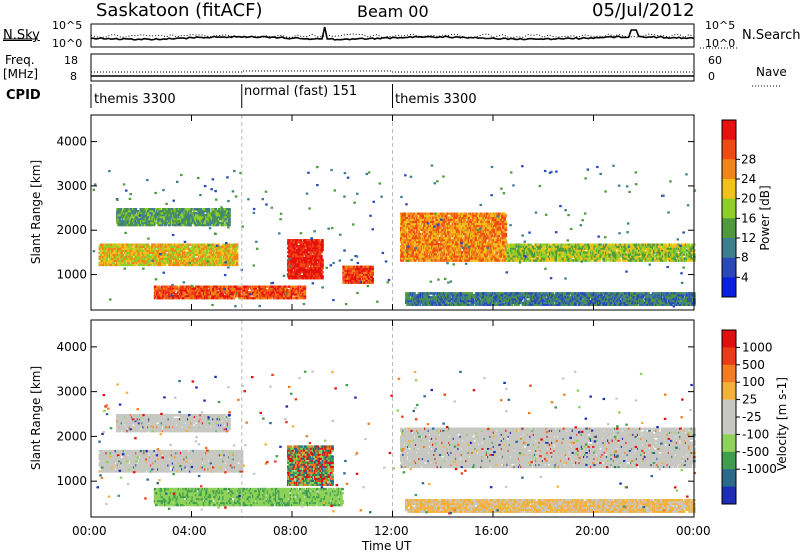  I want to click on nave-label: Nave, so click(771, 72).